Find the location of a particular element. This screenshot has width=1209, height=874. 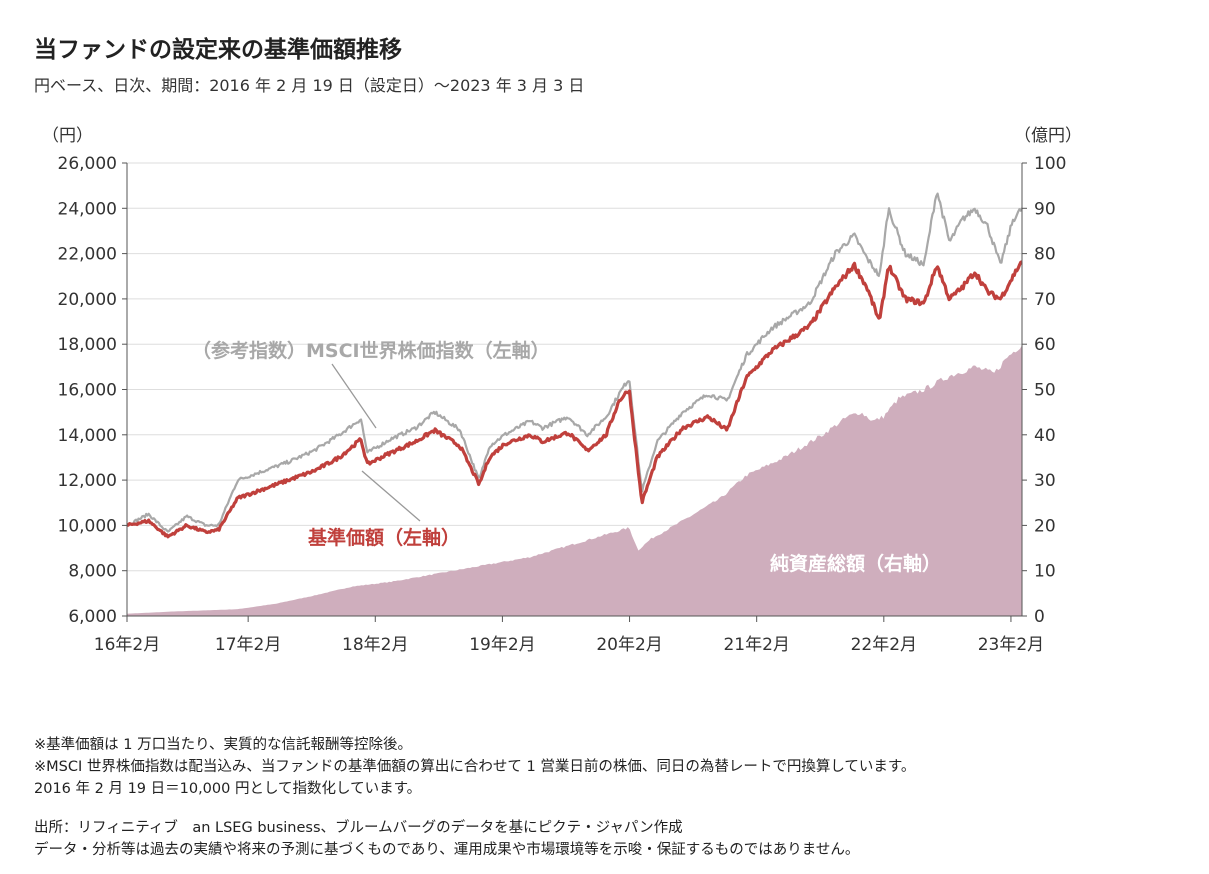

right-tick-label: 60 is located at coordinates (1045, 345).